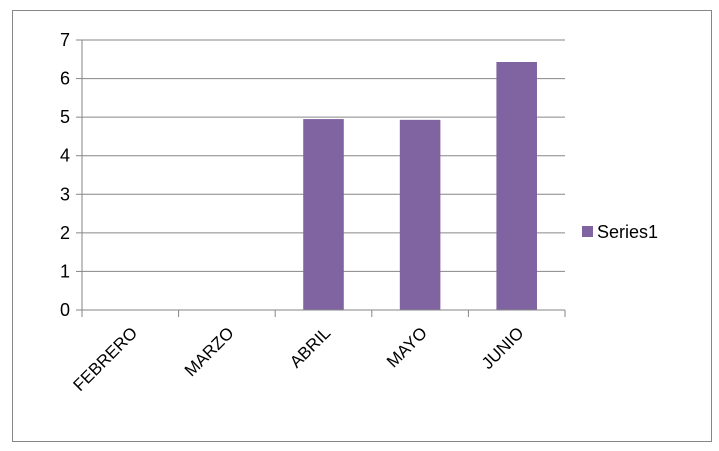 This screenshot has width=719, height=451. I want to click on x-tick-label: FEBRERO, so click(106, 359).